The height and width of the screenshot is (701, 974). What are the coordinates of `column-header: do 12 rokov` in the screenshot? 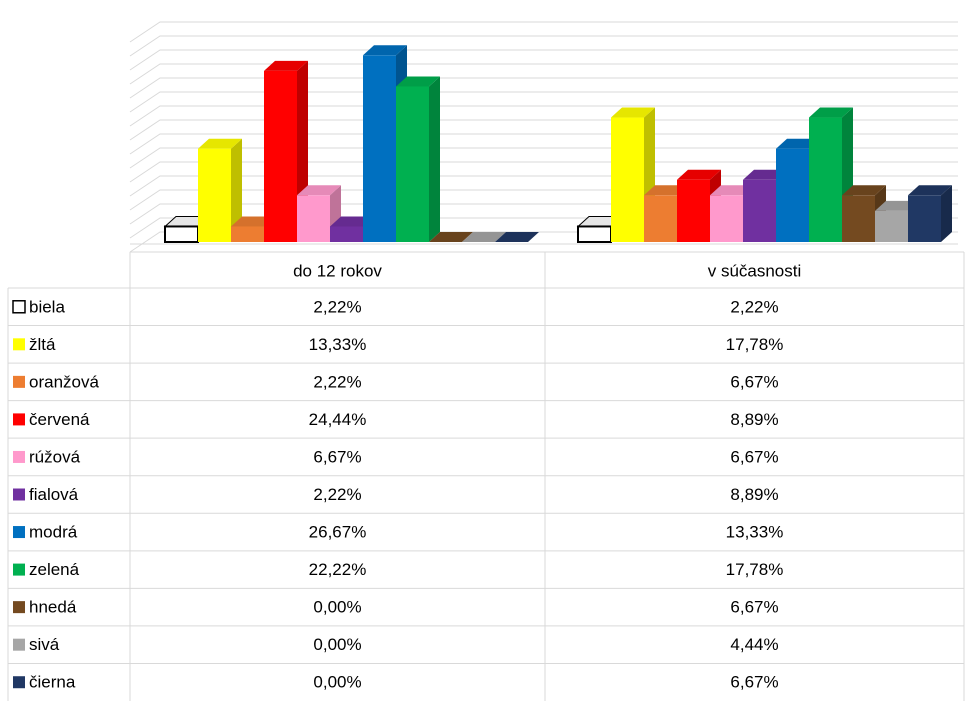 It's located at (337, 270).